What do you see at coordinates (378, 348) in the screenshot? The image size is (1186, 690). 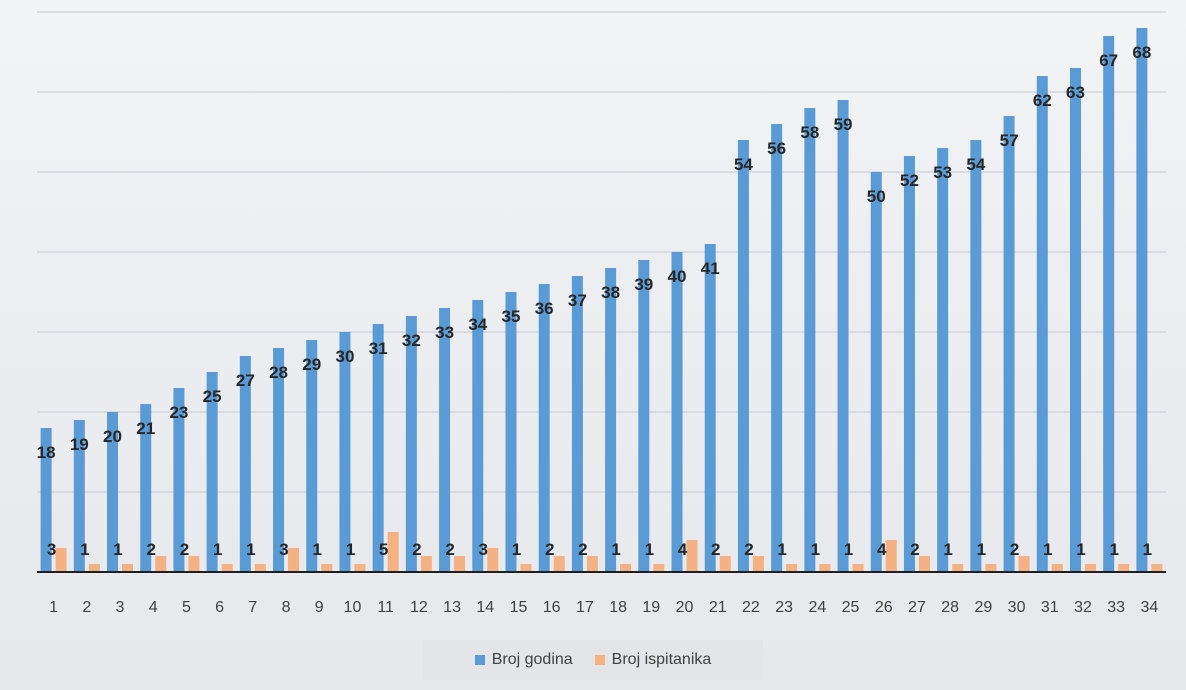 I see `data-label-broj-godina: 31` at bounding box center [378, 348].